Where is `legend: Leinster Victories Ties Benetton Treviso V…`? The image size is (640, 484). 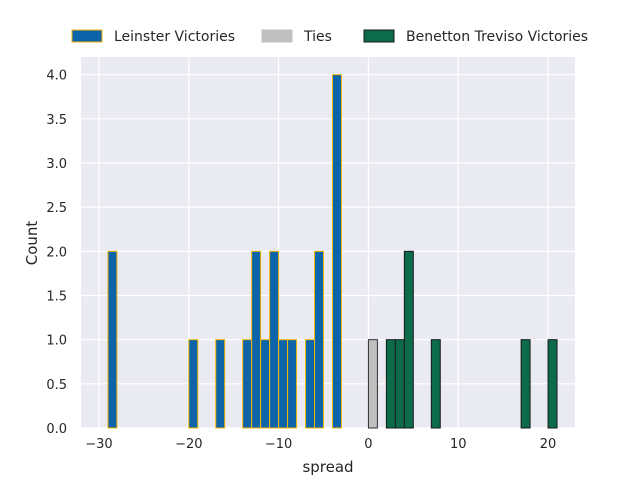
legend: Leinster Victories Ties Benetton Treviso V… is located at coordinates (329, 37).